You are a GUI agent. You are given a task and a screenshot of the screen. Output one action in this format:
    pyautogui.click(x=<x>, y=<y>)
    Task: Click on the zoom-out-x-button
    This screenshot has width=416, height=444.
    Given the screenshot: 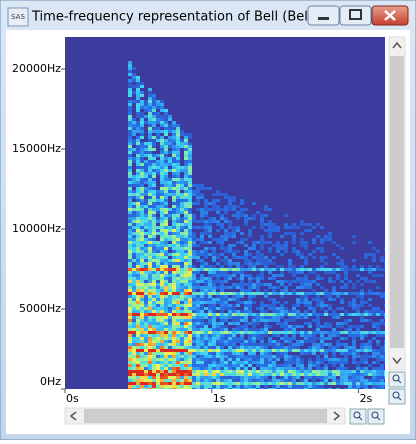 What is the action you would take?
    pyautogui.click(x=376, y=416)
    